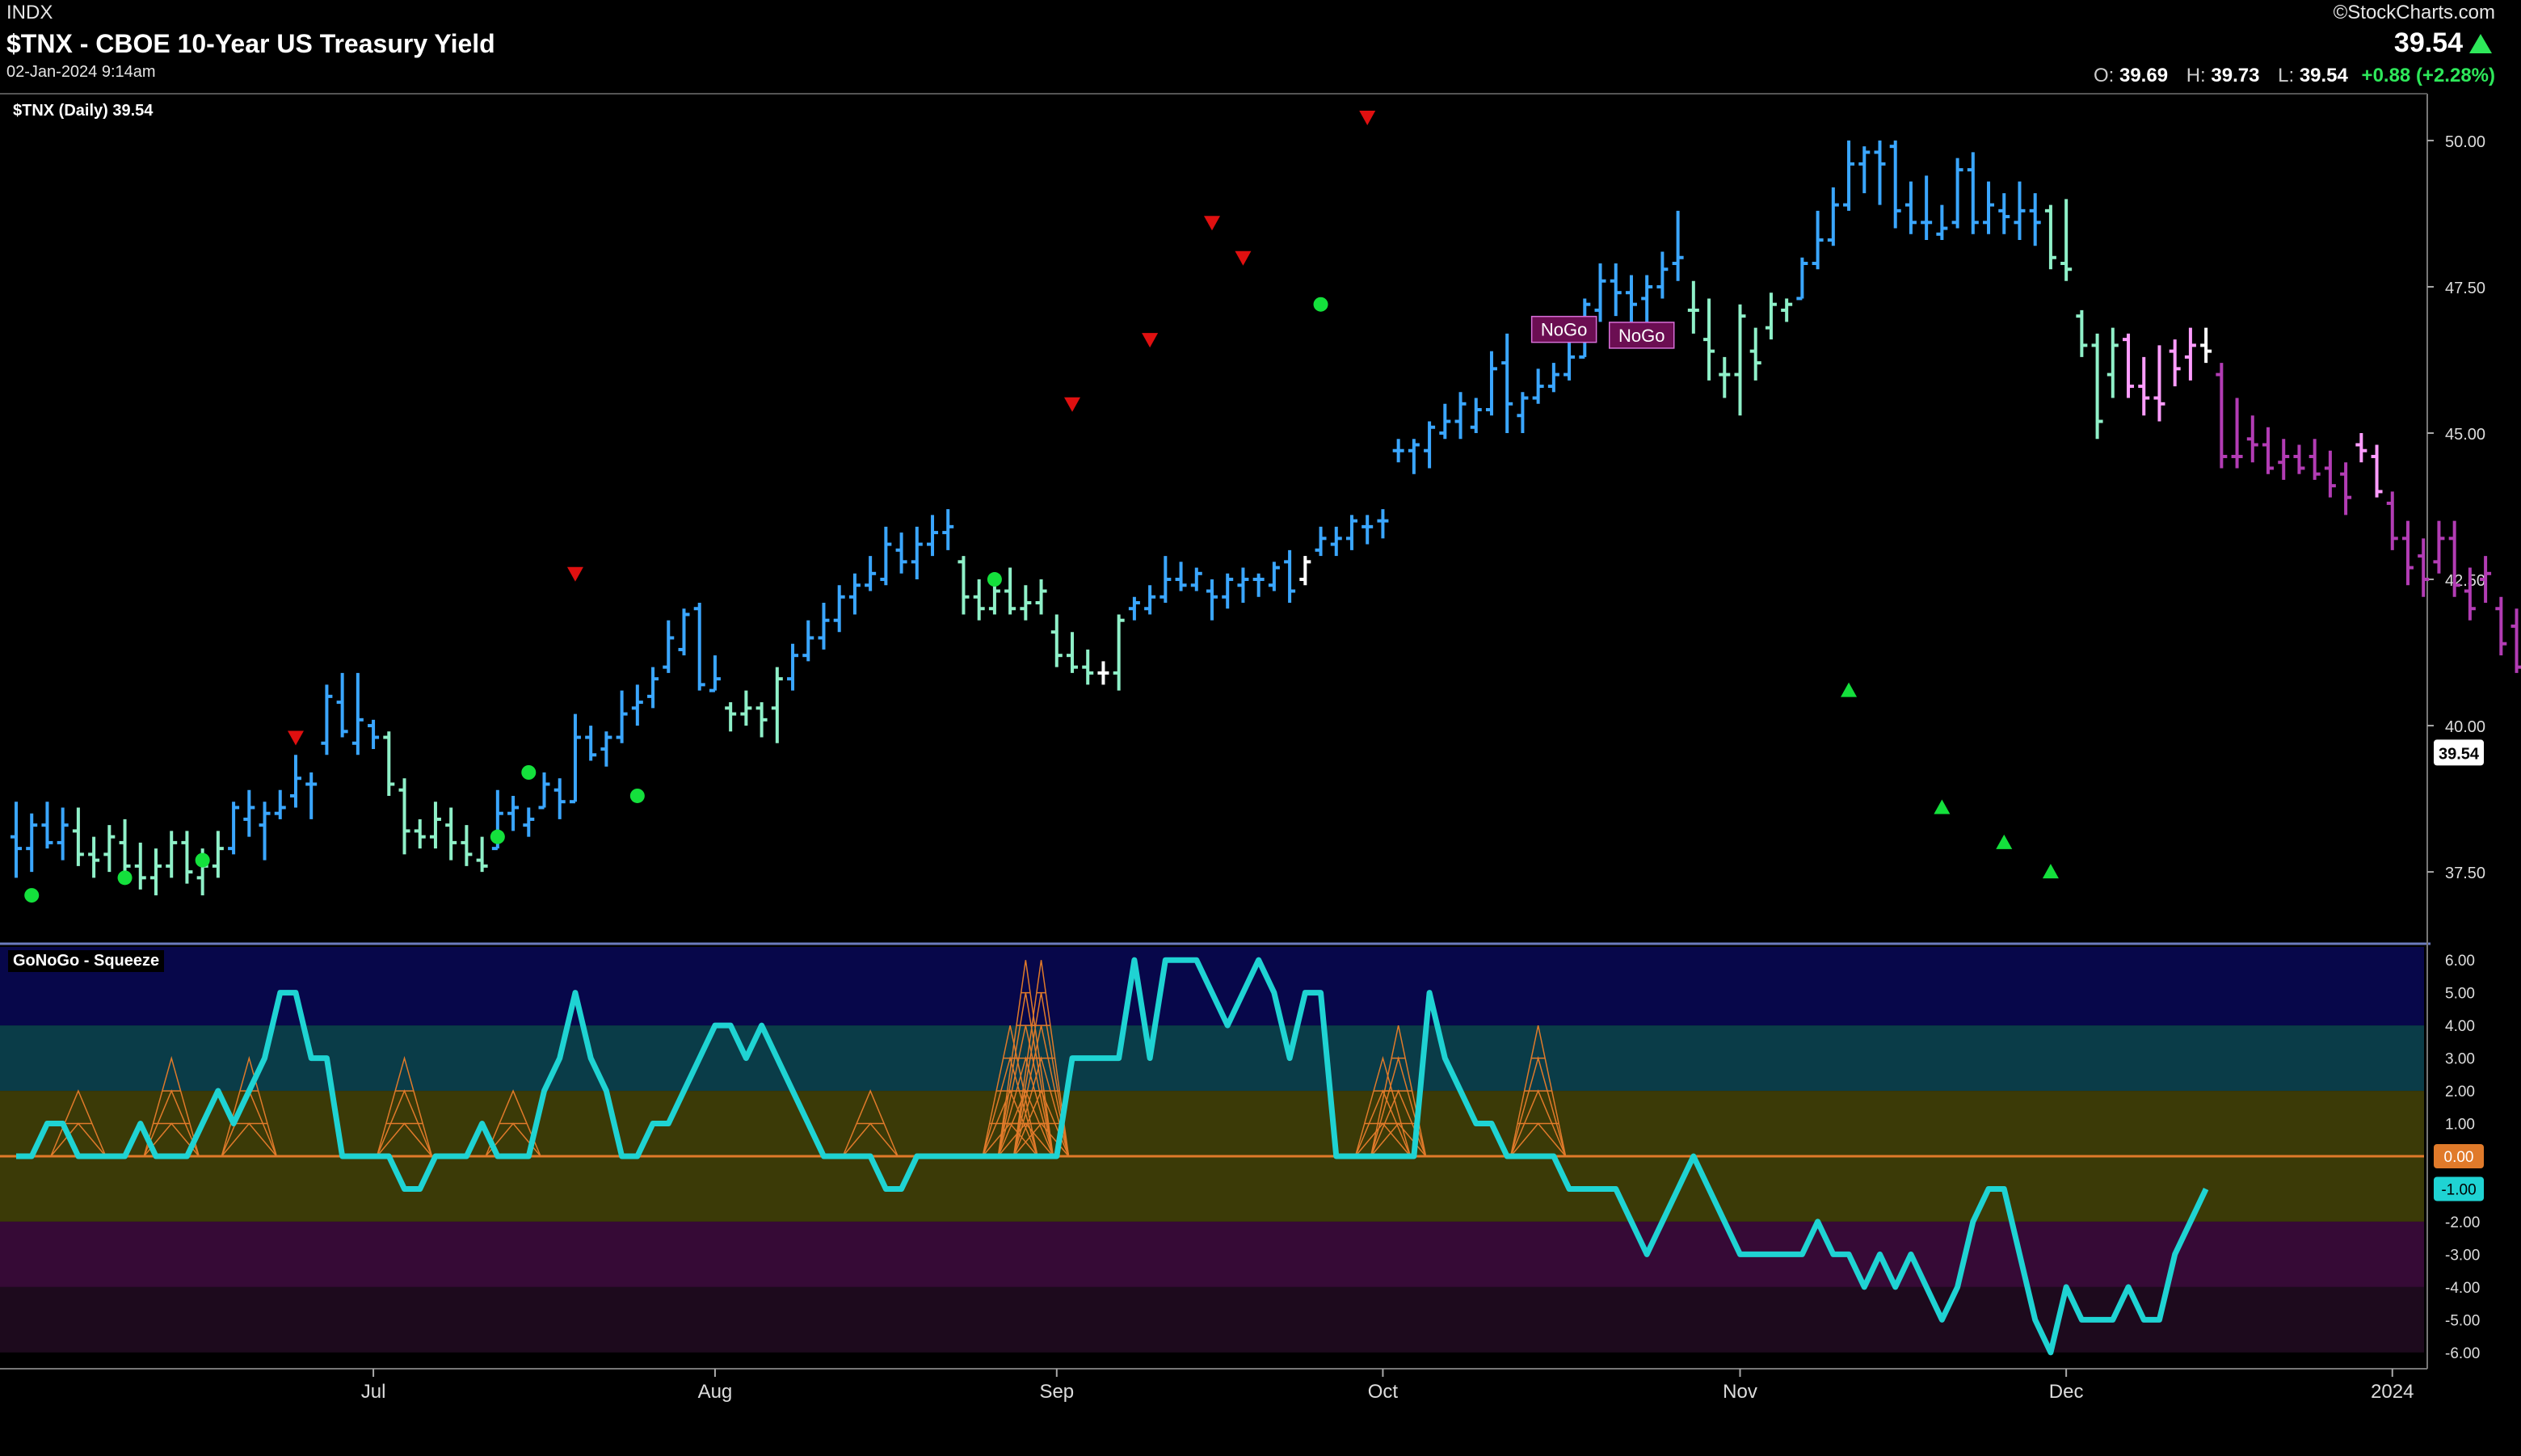 Image resolution: width=2521 pixels, height=1456 pixels. What do you see at coordinates (1056, 1392) in the screenshot?
I see `x-tick-label: Sep` at bounding box center [1056, 1392].